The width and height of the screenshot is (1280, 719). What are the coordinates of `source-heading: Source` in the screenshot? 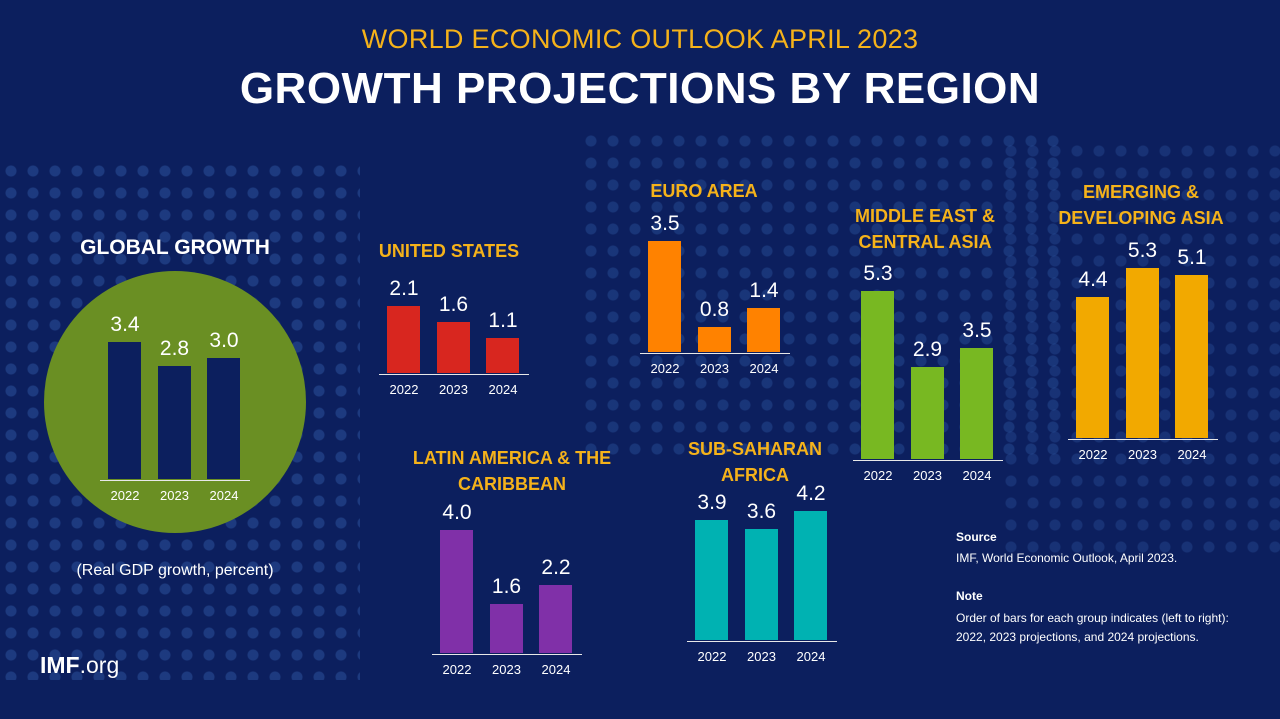 It's located at (976, 537).